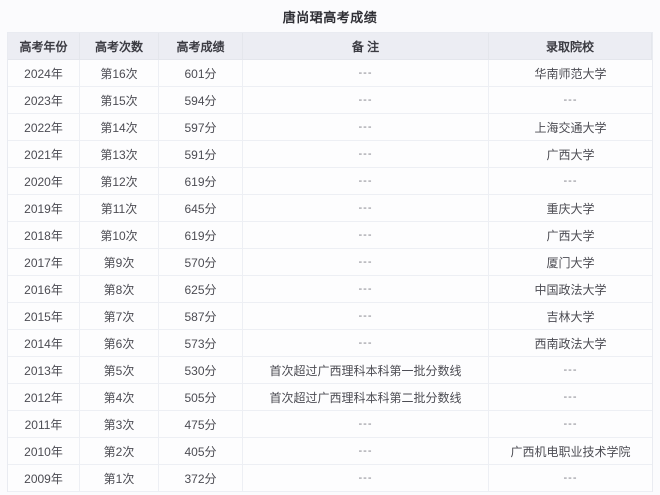 This screenshot has height=495, width=660. What do you see at coordinates (330, 73) in the screenshot?
I see `table-row: 2024年 第16次 601分 --- 华南师范大学` at bounding box center [330, 73].